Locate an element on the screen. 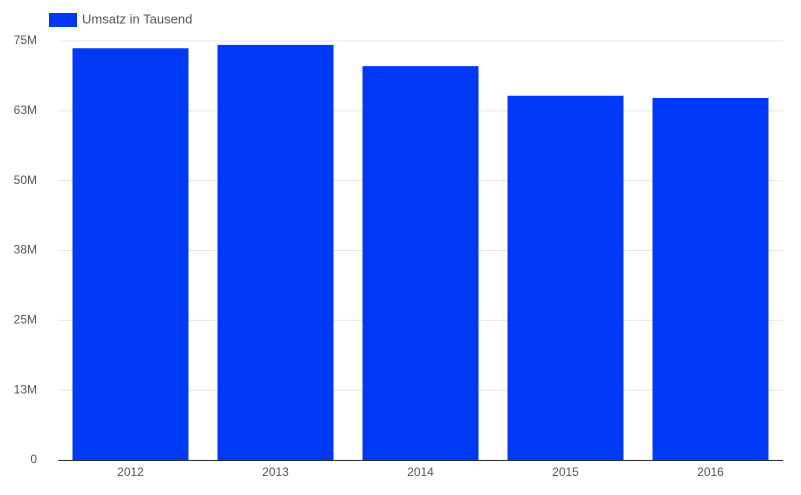 The width and height of the screenshot is (801, 495). y-tick-label: 63M is located at coordinates (25, 110).